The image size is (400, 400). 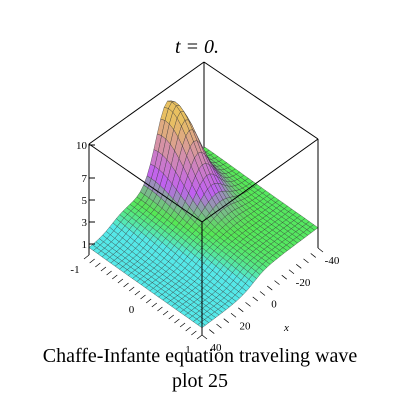 What do you see at coordinates (200, 381) in the screenshot?
I see `caption-line-2: plot 25` at bounding box center [200, 381].